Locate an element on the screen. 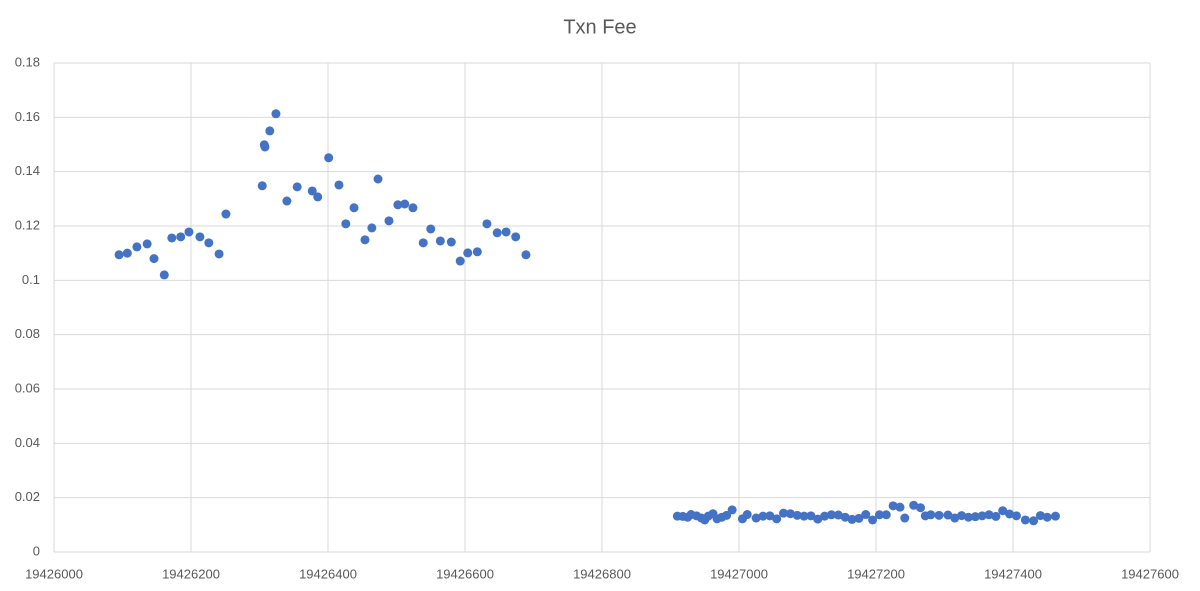 Image resolution: width=1200 pixels, height=591 pixels. y-tick-label: 0.12 is located at coordinates (27, 224).